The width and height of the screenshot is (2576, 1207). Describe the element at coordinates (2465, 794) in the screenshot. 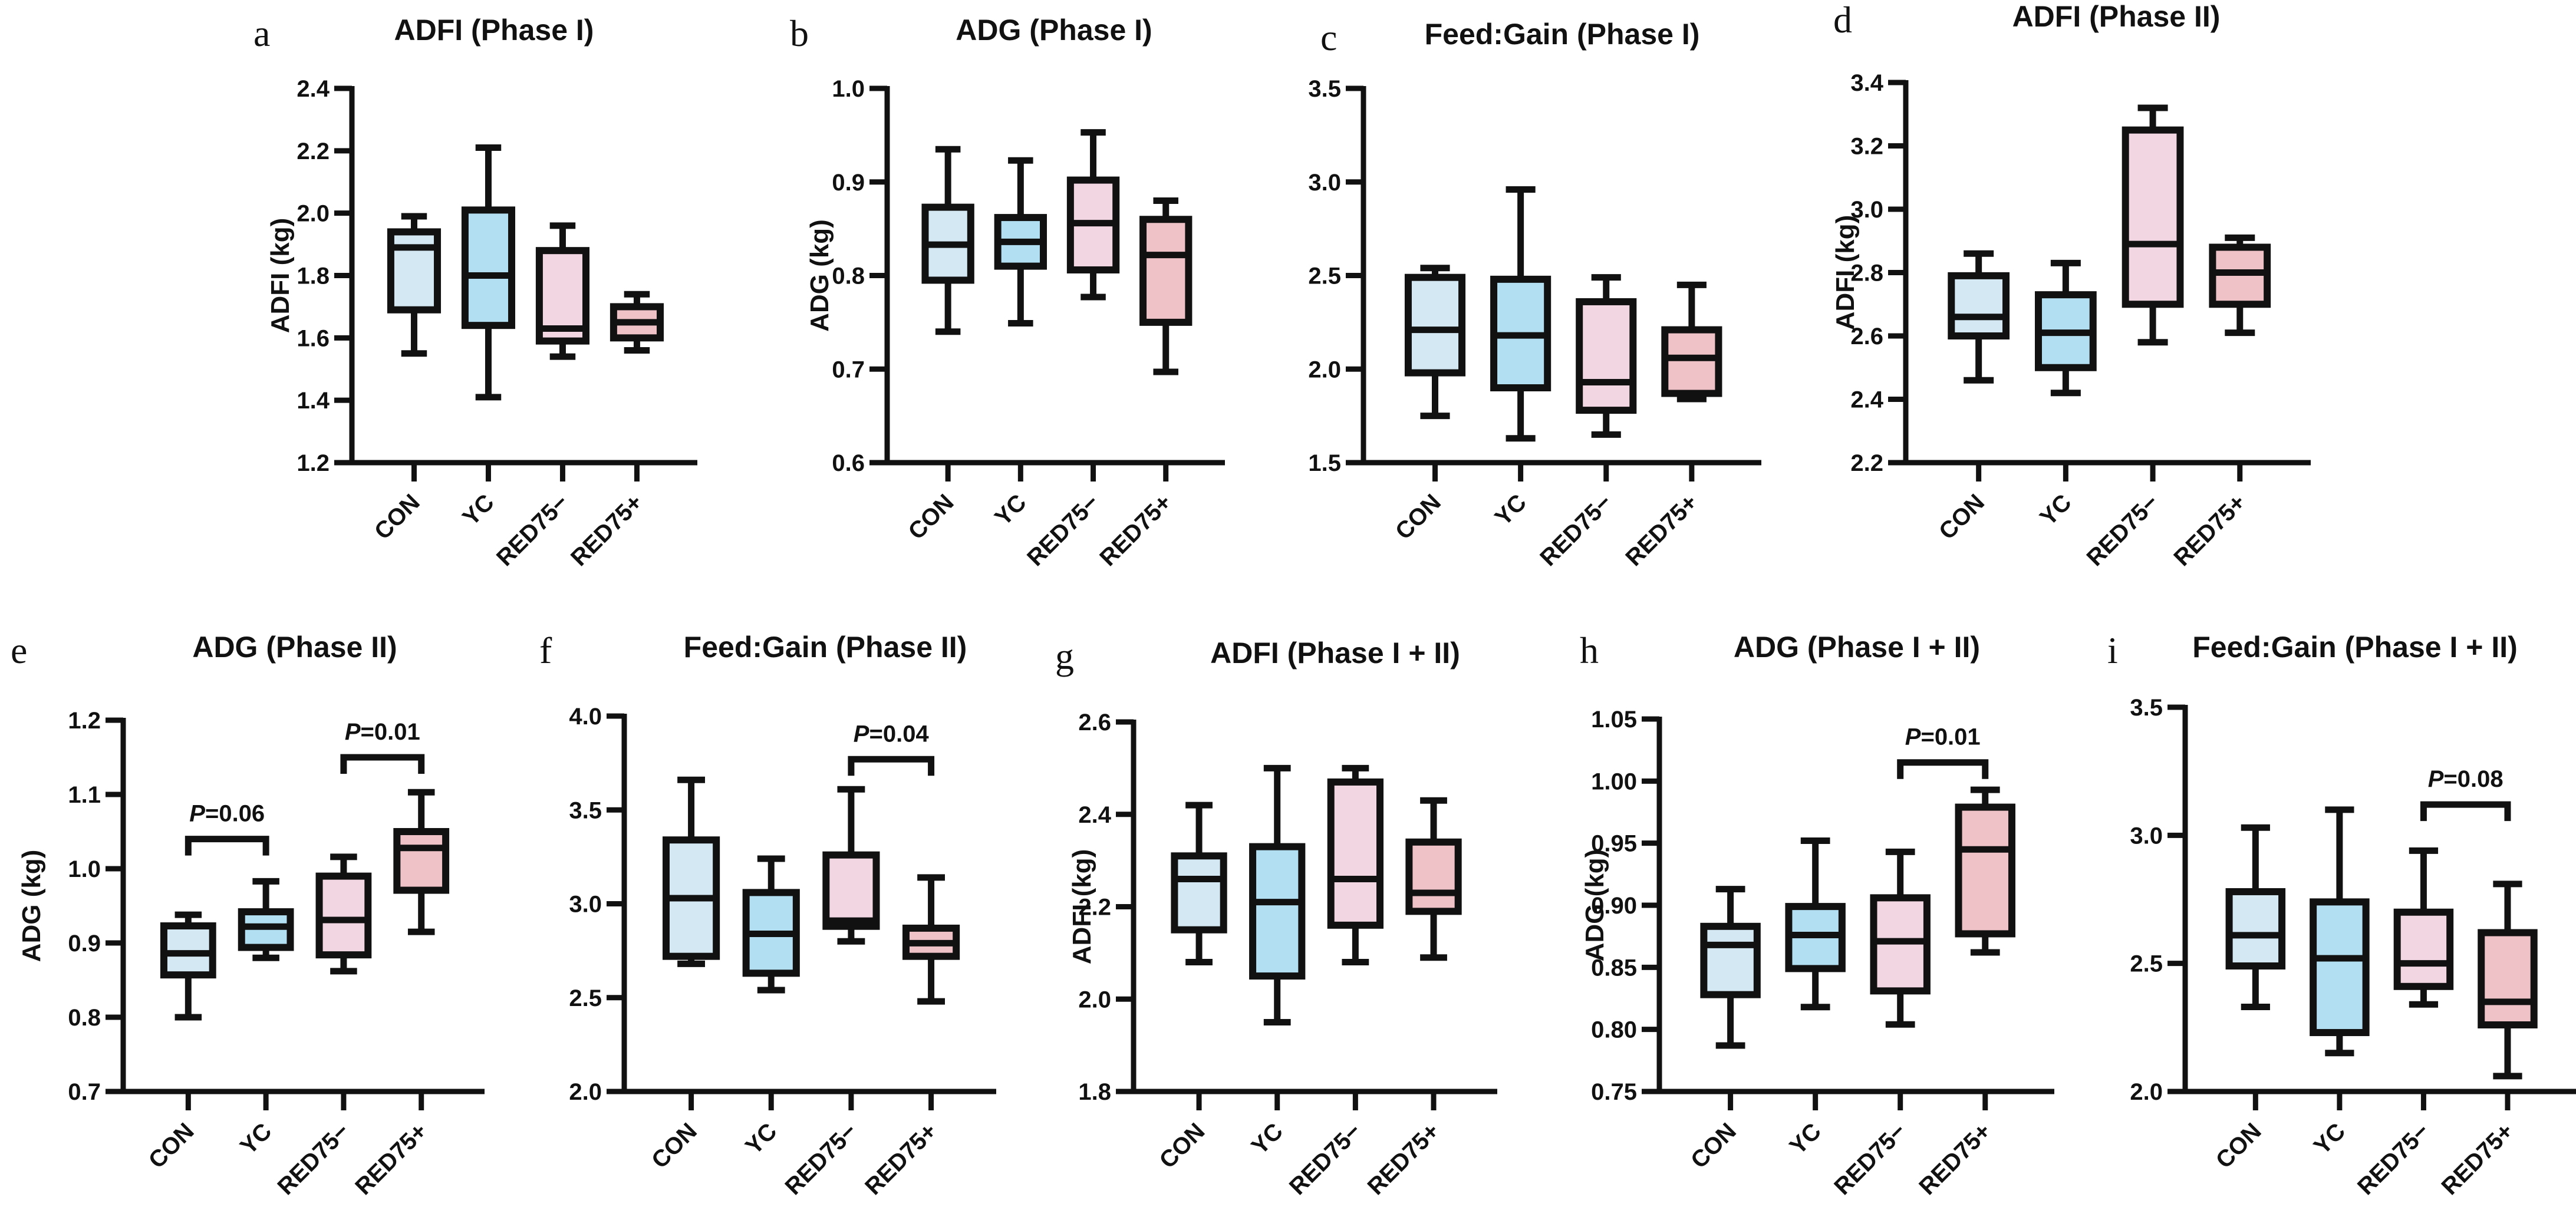

I see `significance-bracket: P=0.08` at that location.